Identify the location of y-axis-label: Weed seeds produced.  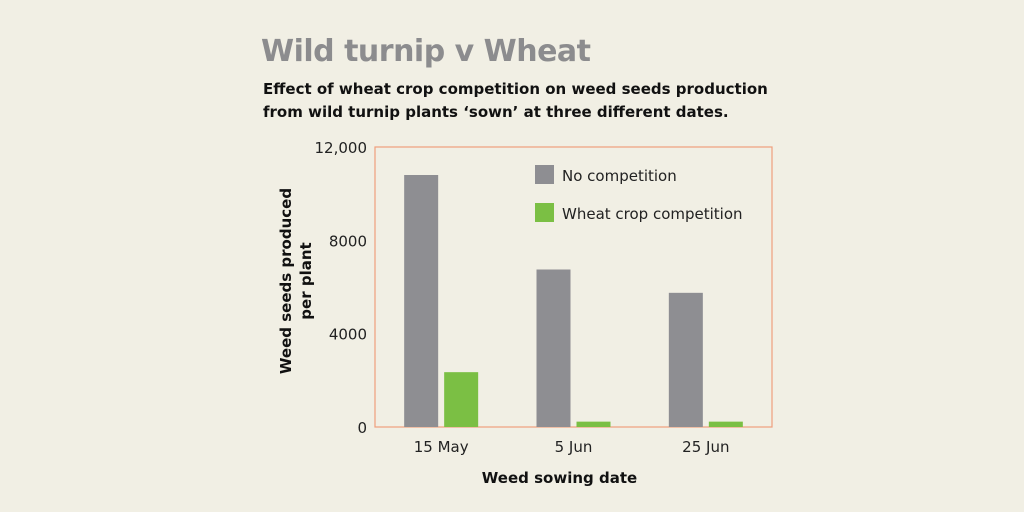
(286, 281).